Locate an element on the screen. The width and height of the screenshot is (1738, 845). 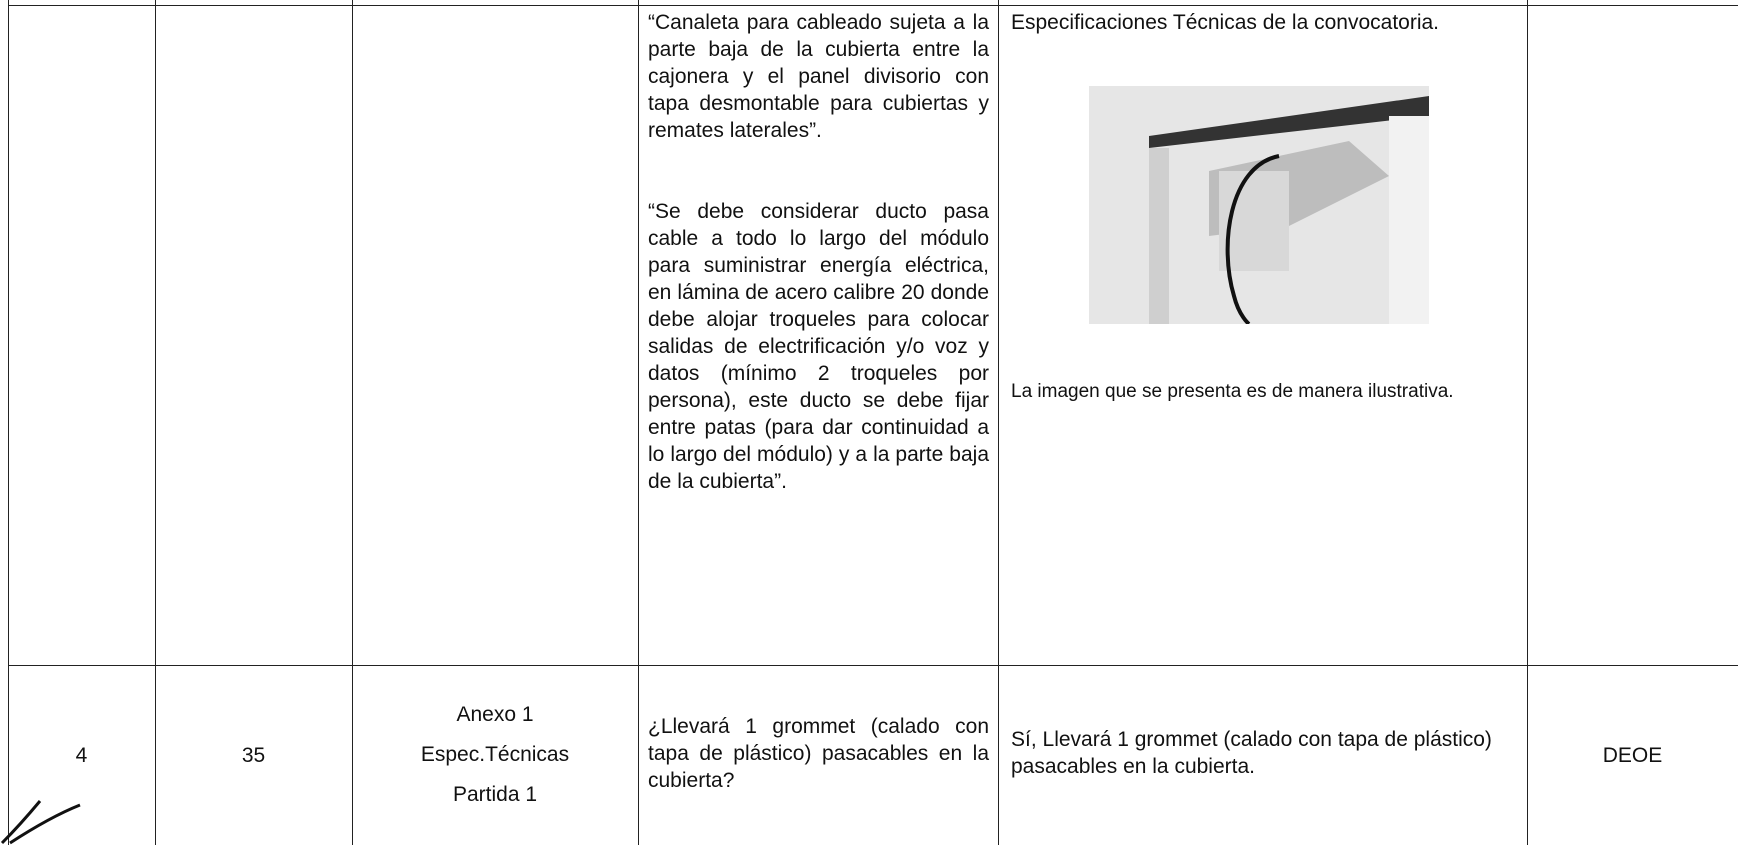
reference: Espec.Técnicas is located at coordinates (495, 754).